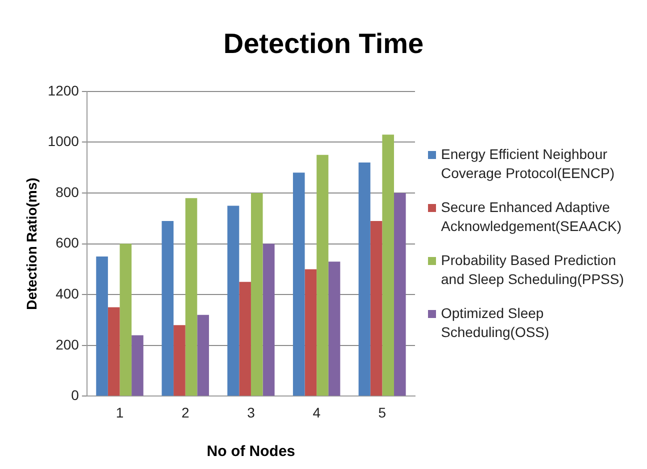  I want to click on y-tick-label: 1000, so click(64, 141).